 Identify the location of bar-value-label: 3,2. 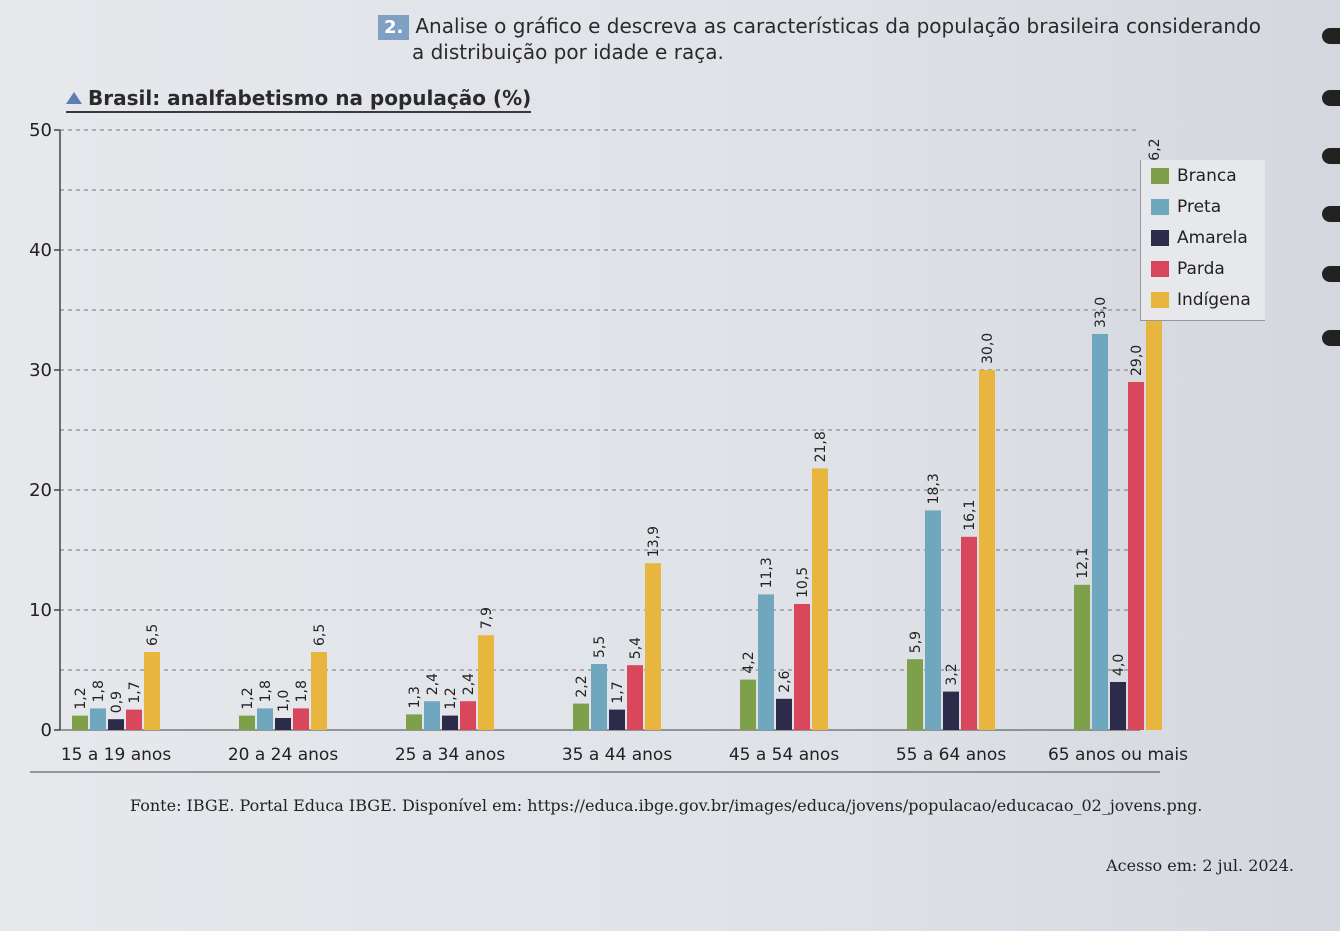
(952, 674).